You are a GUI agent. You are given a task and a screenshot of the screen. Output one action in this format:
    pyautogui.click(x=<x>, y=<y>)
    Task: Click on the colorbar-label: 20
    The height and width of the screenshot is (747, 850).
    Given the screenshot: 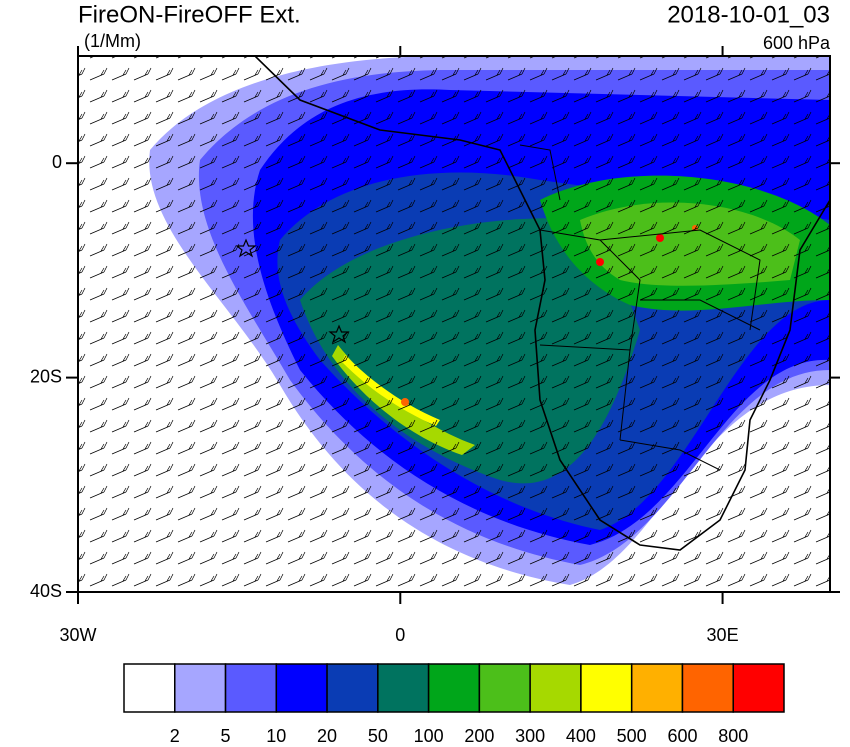 What is the action you would take?
    pyautogui.click(x=327, y=736)
    